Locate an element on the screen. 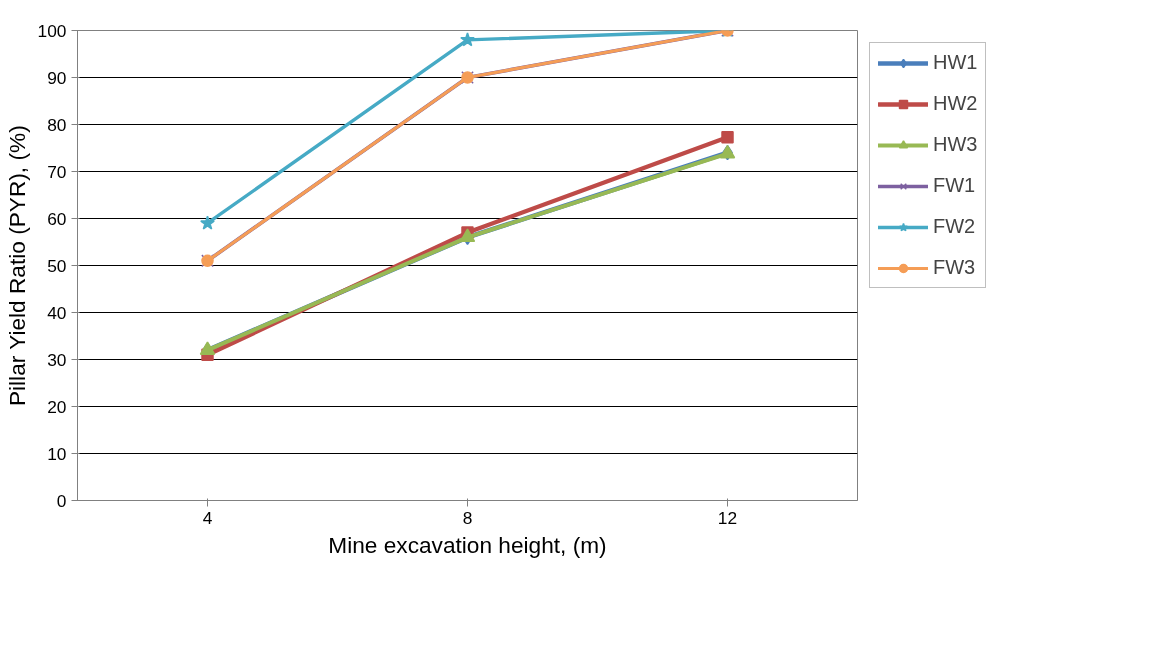 The height and width of the screenshot is (646, 1164). y-tick-label: 0 is located at coordinates (61, 500).